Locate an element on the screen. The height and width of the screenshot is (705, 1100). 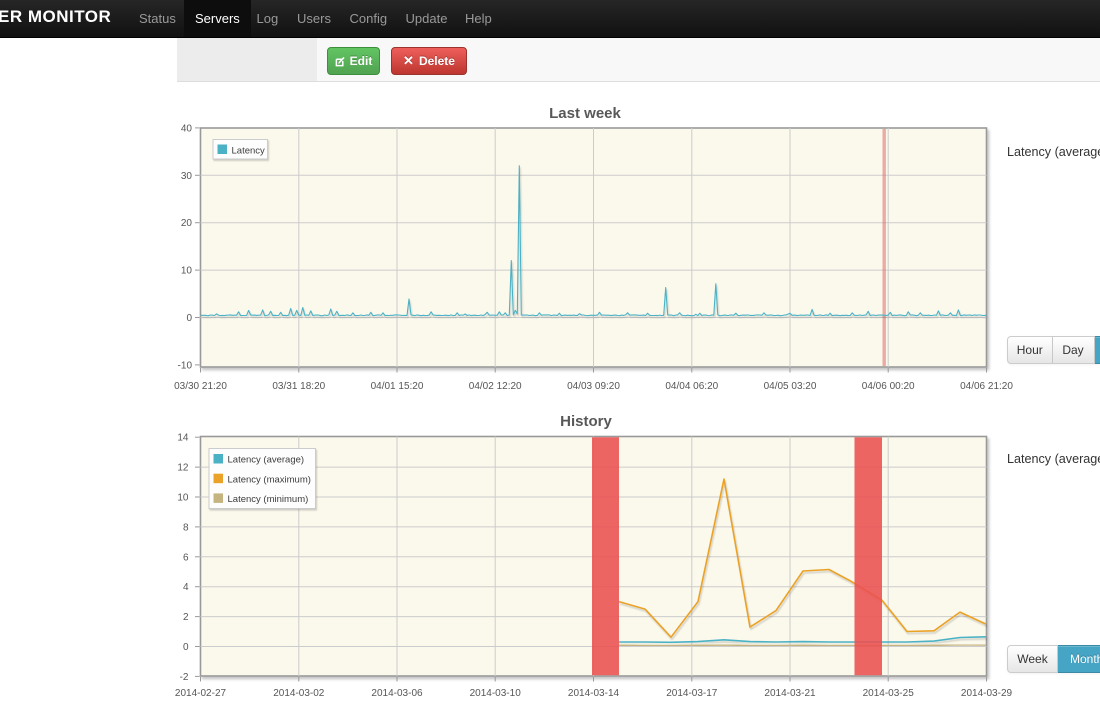
svg-text: 2 is located at coordinates (186, 617).